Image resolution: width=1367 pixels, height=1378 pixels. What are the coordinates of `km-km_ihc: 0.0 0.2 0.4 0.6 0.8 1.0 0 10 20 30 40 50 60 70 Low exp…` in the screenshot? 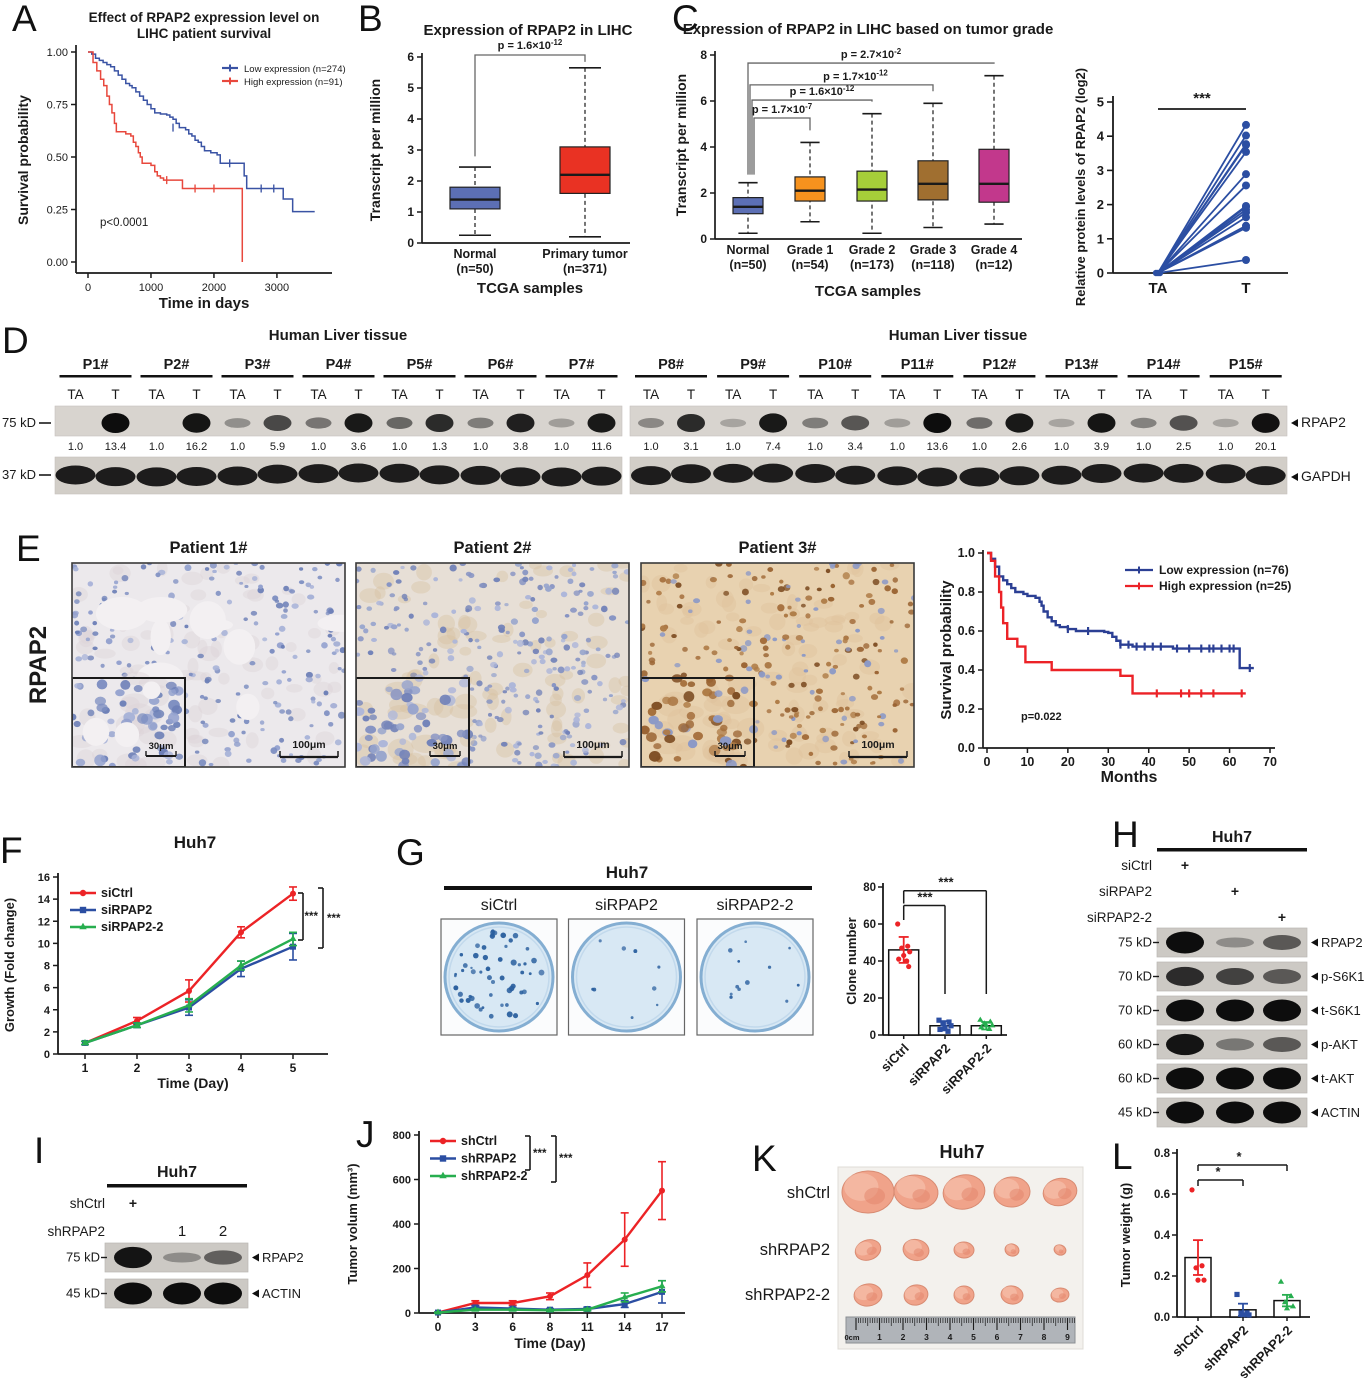 It's located at (1114, 666).